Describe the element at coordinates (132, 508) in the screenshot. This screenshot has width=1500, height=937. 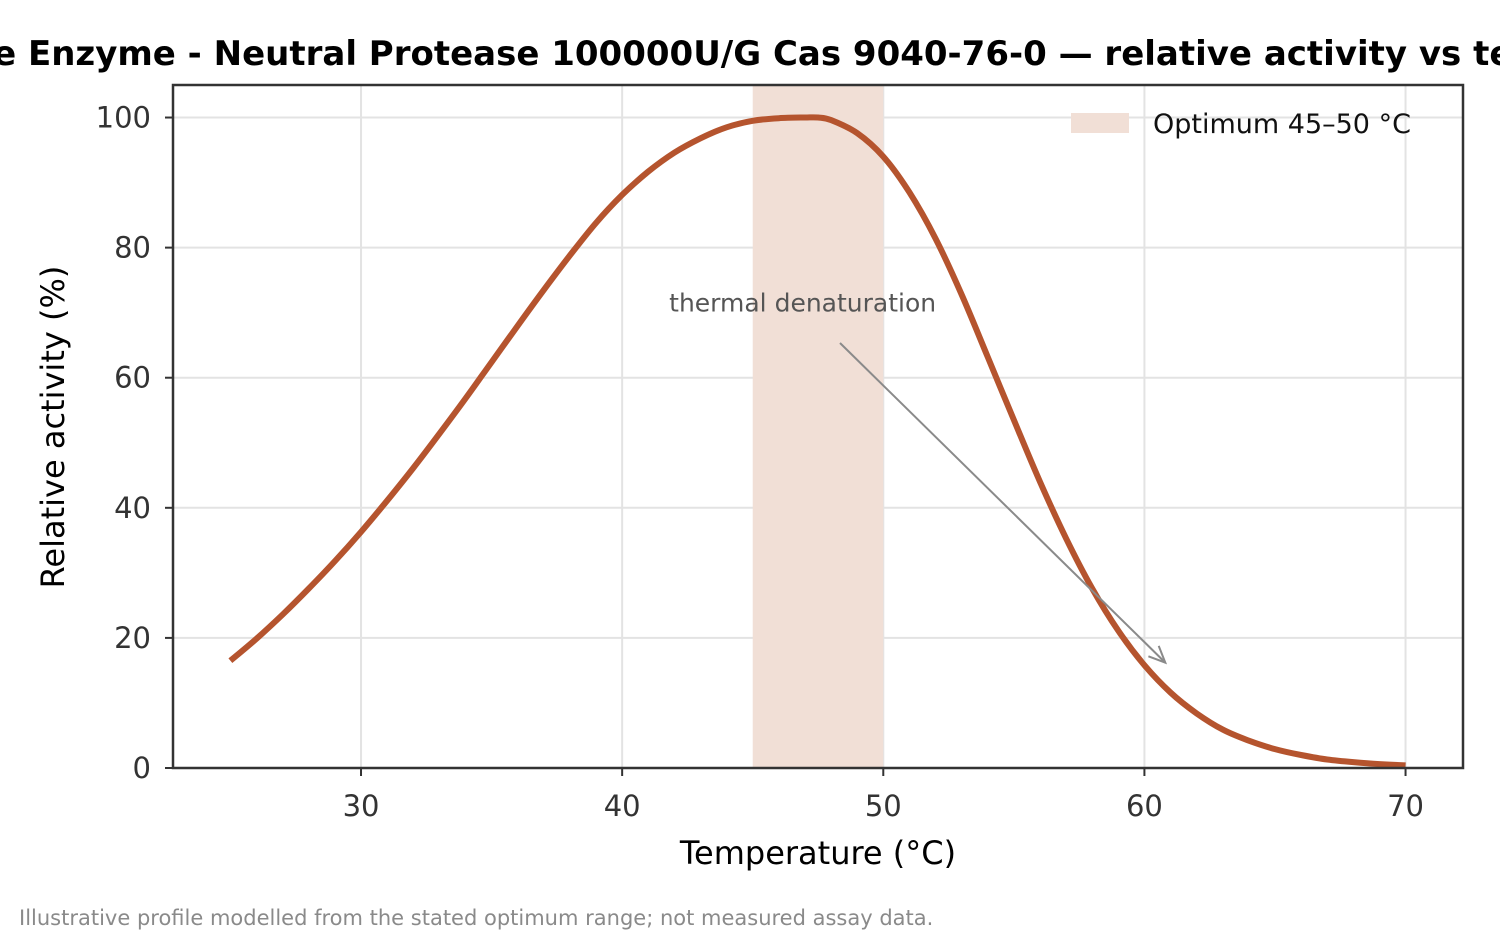
I see `y-tick-label: 40` at that location.